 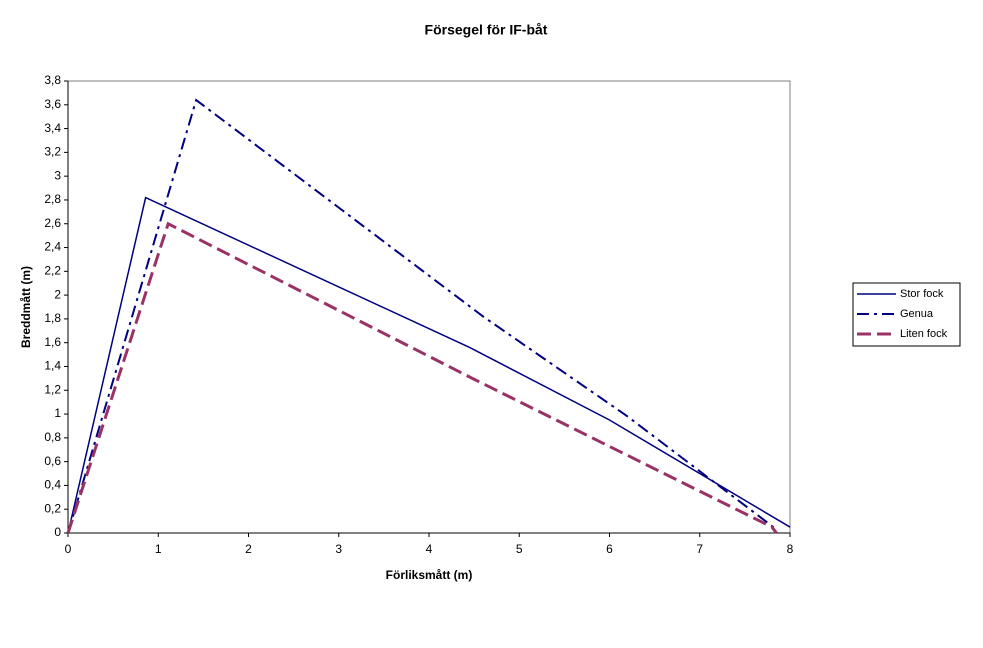 What do you see at coordinates (52, 247) in the screenshot?
I see `y-tick-label: 2,4` at bounding box center [52, 247].